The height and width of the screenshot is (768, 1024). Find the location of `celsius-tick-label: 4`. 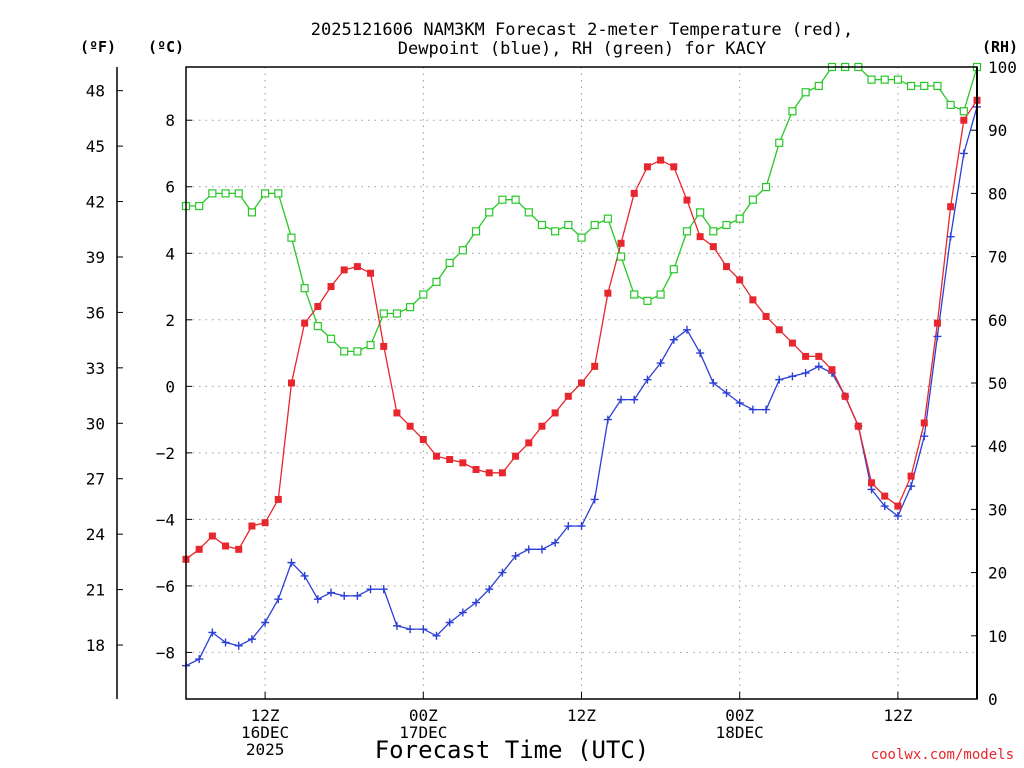

celsius-tick-label: 4 is located at coordinates (170, 253).